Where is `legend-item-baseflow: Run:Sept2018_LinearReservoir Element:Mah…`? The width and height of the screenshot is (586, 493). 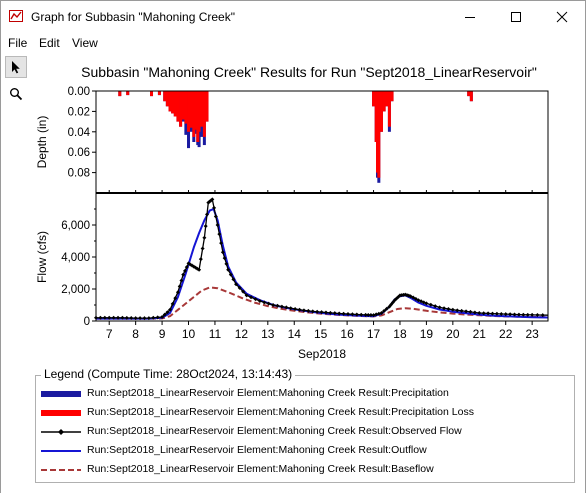
legend-item-baseflow: Run:Sept2018_LinearReservoir Element:Mah… is located at coordinates (306, 470).